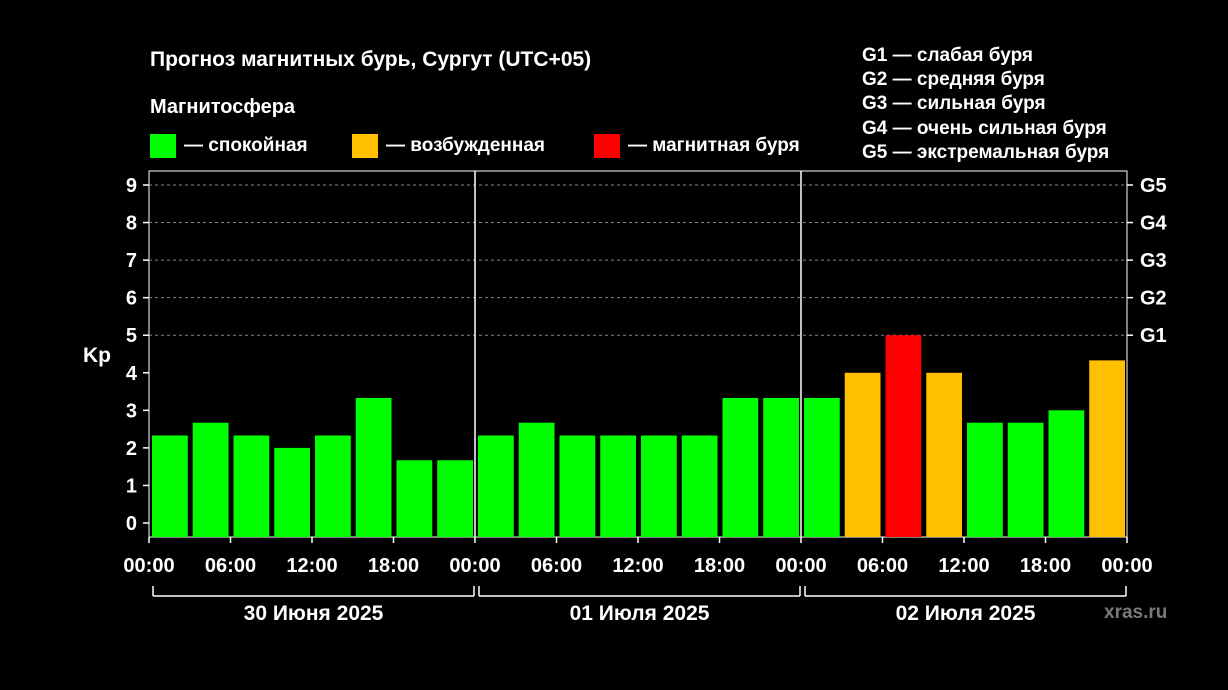 This screenshot has width=1228, height=690. Describe the element at coordinates (954, 104) in the screenshot. I see `storm-level-g3: G3 — сильная буря` at that location.